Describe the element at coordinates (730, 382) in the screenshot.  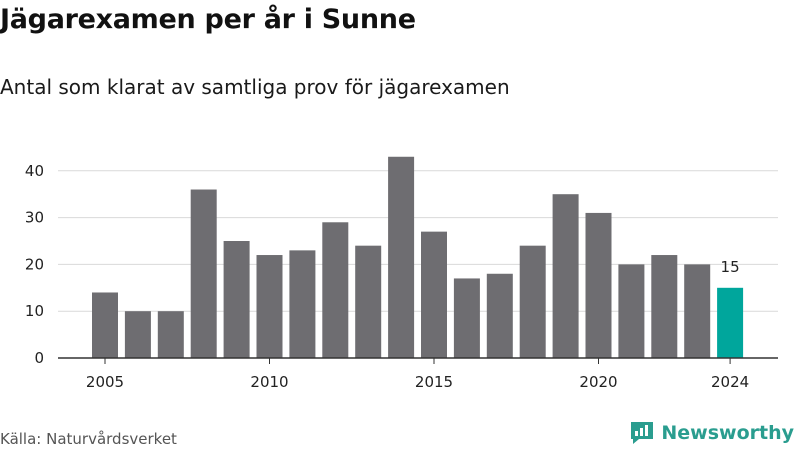
I see `x-tick-label-2024: 2024` at that location.